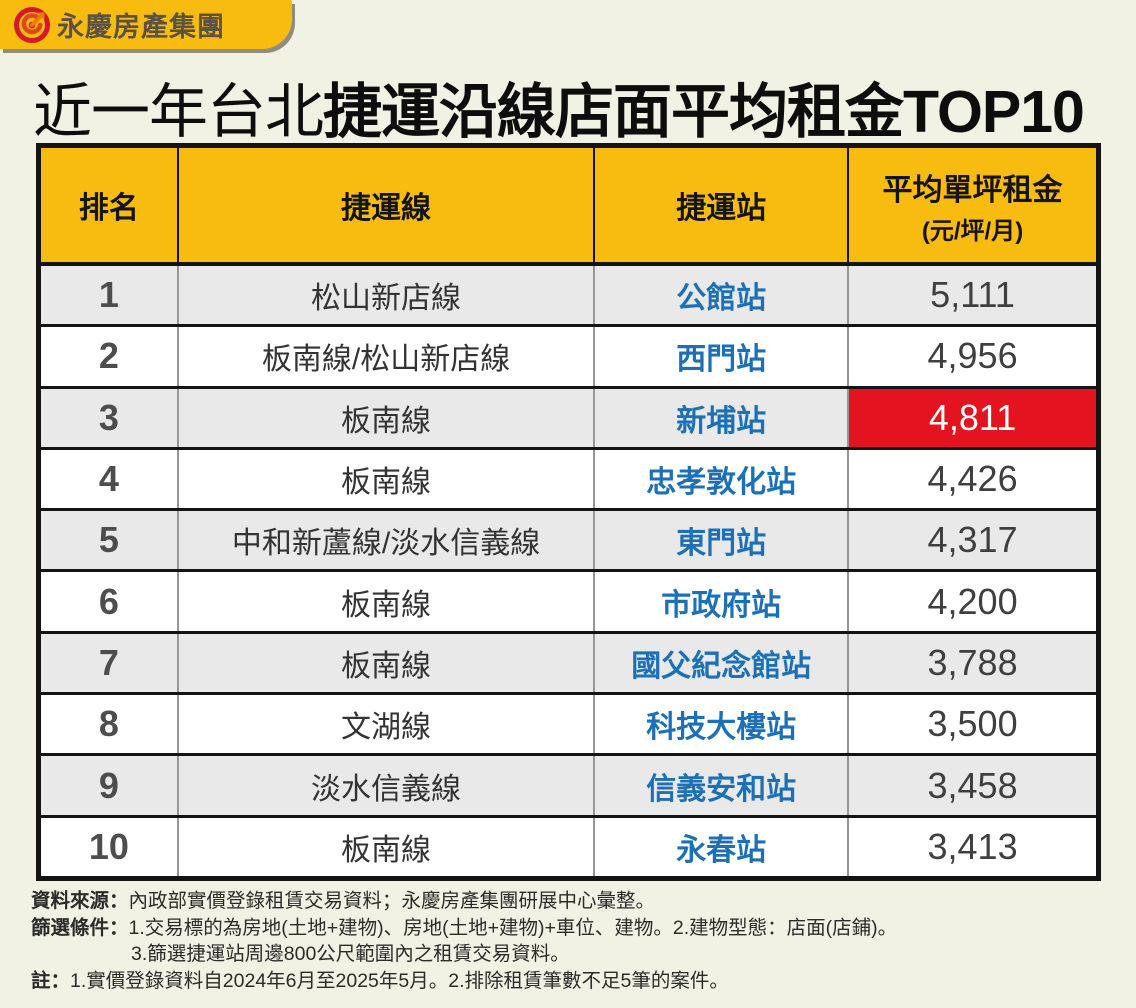 Image resolution: width=1136 pixels, height=1008 pixels. Describe the element at coordinates (720, 540) in the screenshot. I see `station-cell: 東門站` at that location.